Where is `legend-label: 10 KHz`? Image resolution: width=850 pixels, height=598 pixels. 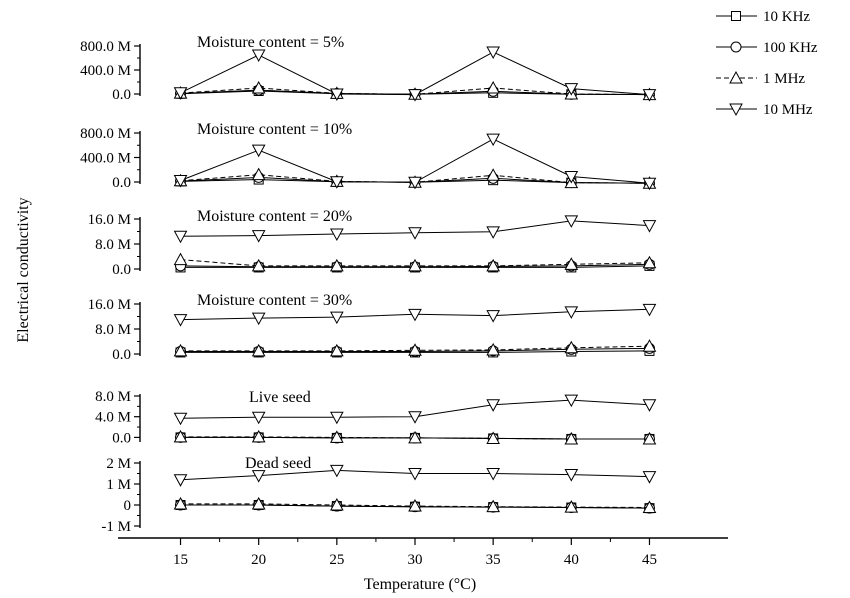
legend-label: 10 KHz is located at coordinates (786, 17).